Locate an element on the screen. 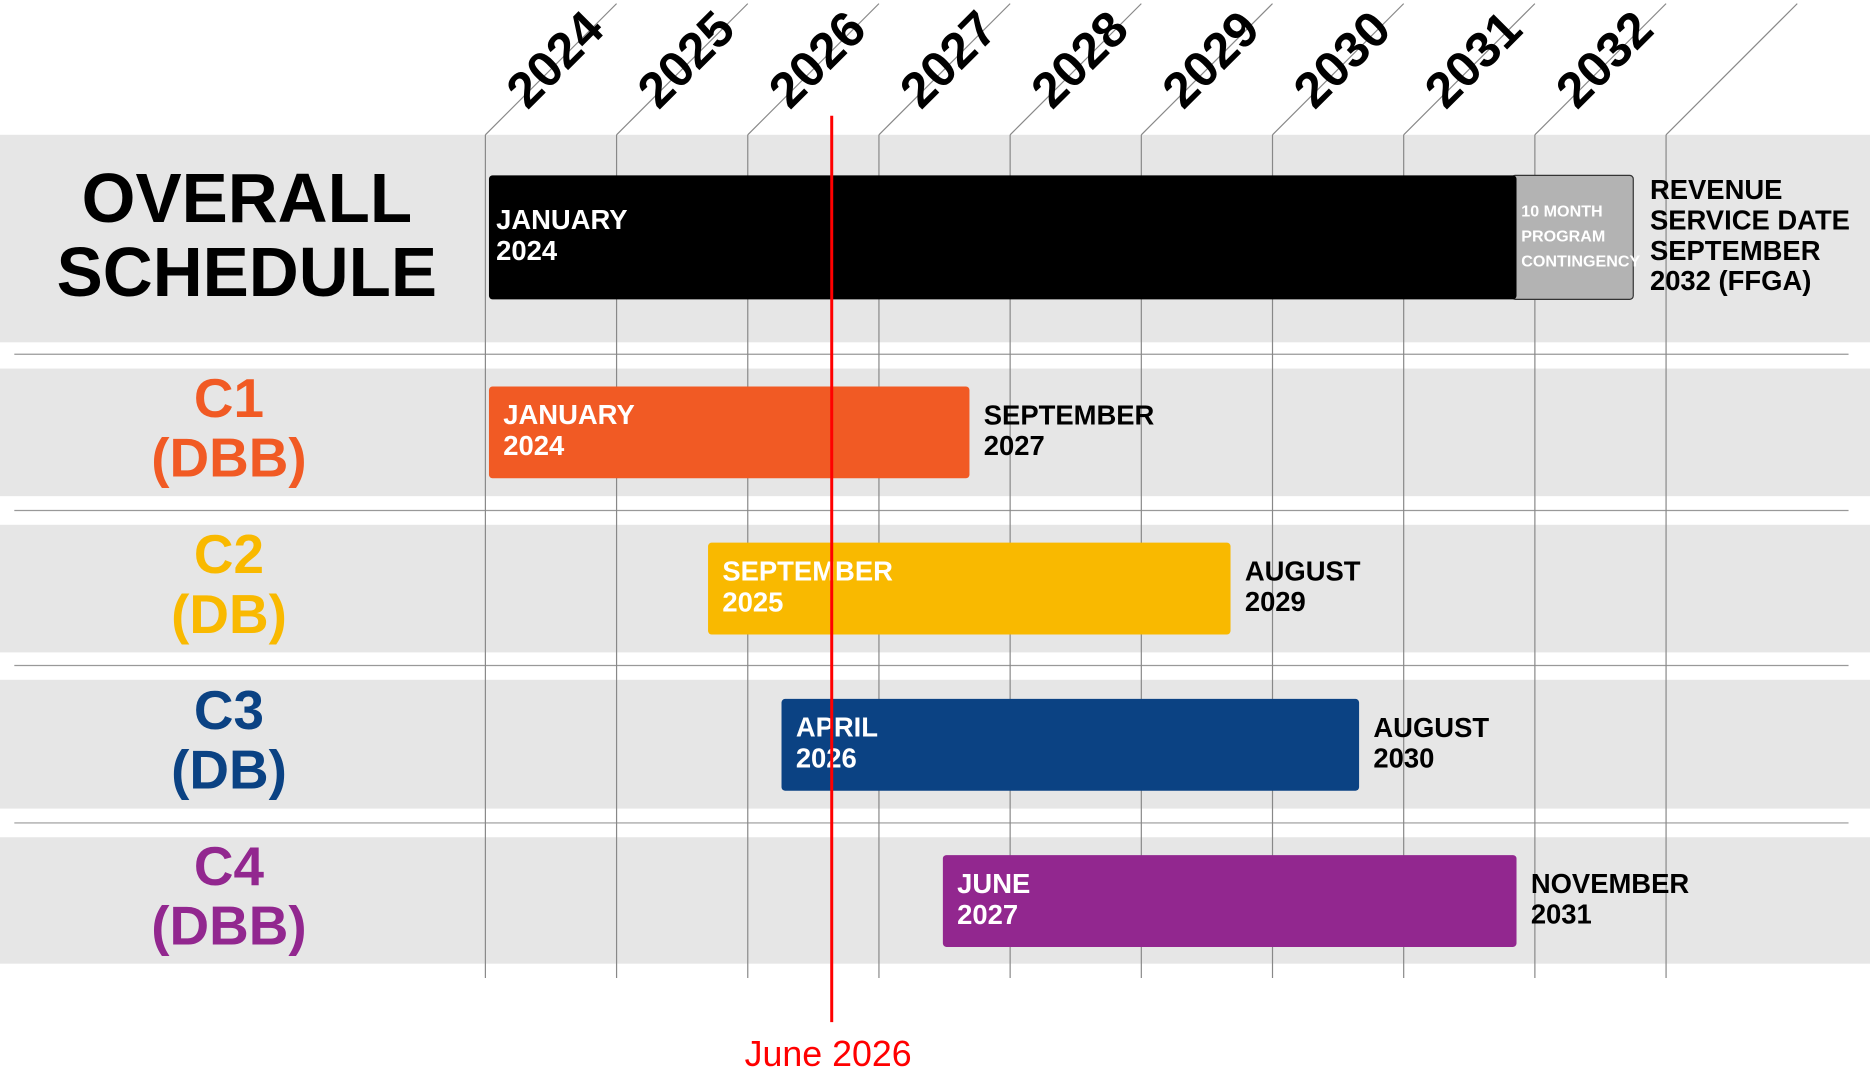 The image size is (1870, 1077). today-marker-label: June 2026 is located at coordinates (828, 1054).